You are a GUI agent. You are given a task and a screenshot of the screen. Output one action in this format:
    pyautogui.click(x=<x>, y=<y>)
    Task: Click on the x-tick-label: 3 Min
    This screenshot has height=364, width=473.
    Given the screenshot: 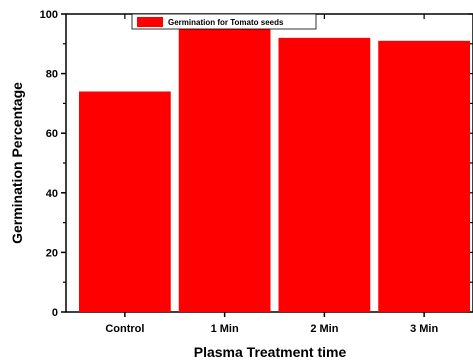 What is the action you would take?
    pyautogui.click(x=424, y=329)
    